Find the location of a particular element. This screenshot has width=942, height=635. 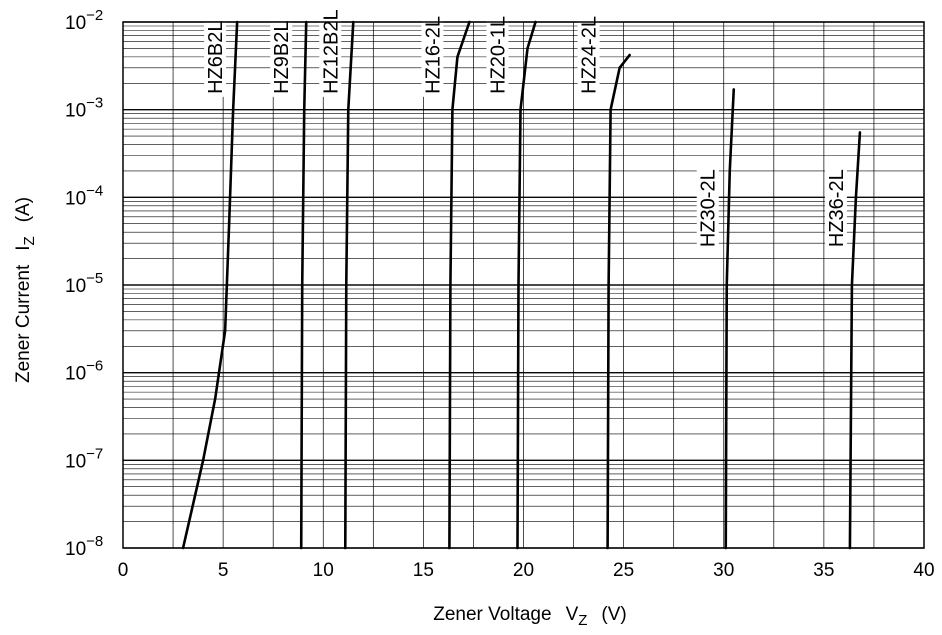

x-tick-label: 0 is located at coordinates (123, 570).